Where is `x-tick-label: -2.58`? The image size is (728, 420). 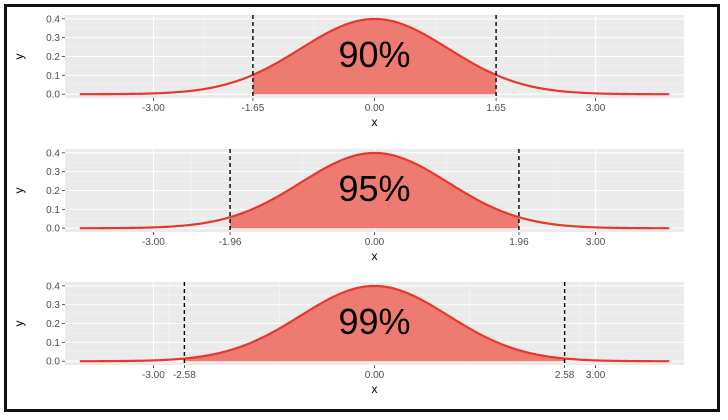 x-tick-label: -2.58 is located at coordinates (184, 375).